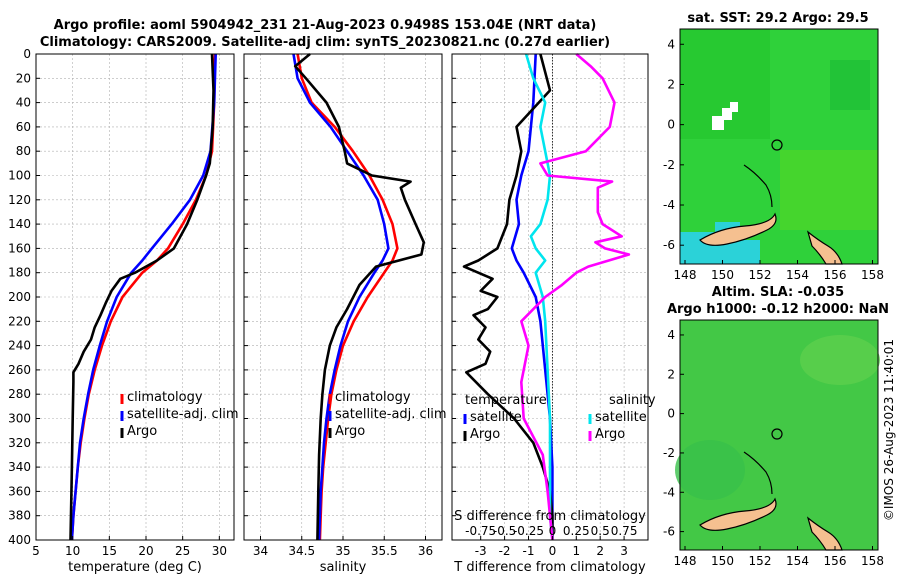 This screenshot has width=900, height=584. Describe the element at coordinates (505, 551) in the screenshot. I see `x-tick-label: -2` at that location.